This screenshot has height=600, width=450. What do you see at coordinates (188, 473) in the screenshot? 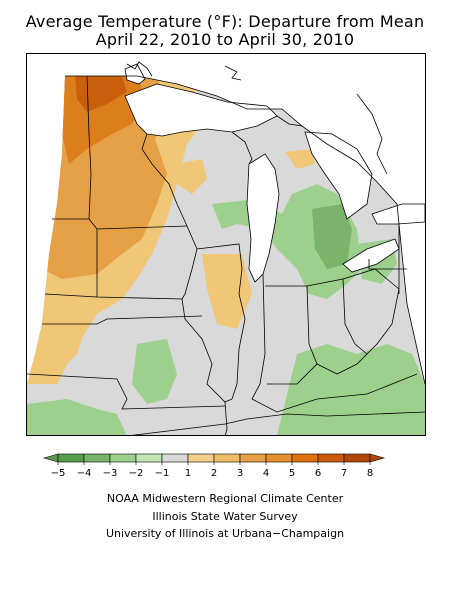
I see `legend-tick-label: 1` at bounding box center [188, 473].